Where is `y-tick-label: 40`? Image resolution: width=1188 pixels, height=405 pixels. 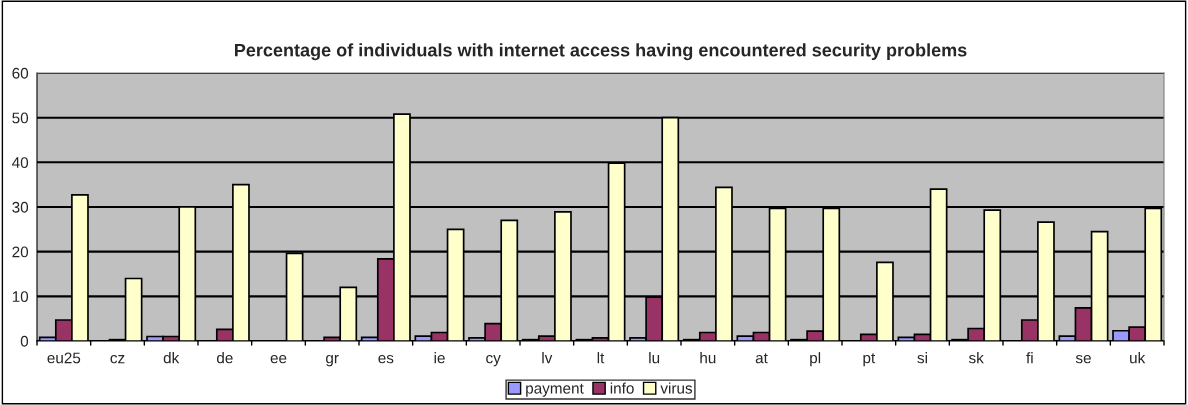 y-tick-label: 40 is located at coordinates (20, 163).